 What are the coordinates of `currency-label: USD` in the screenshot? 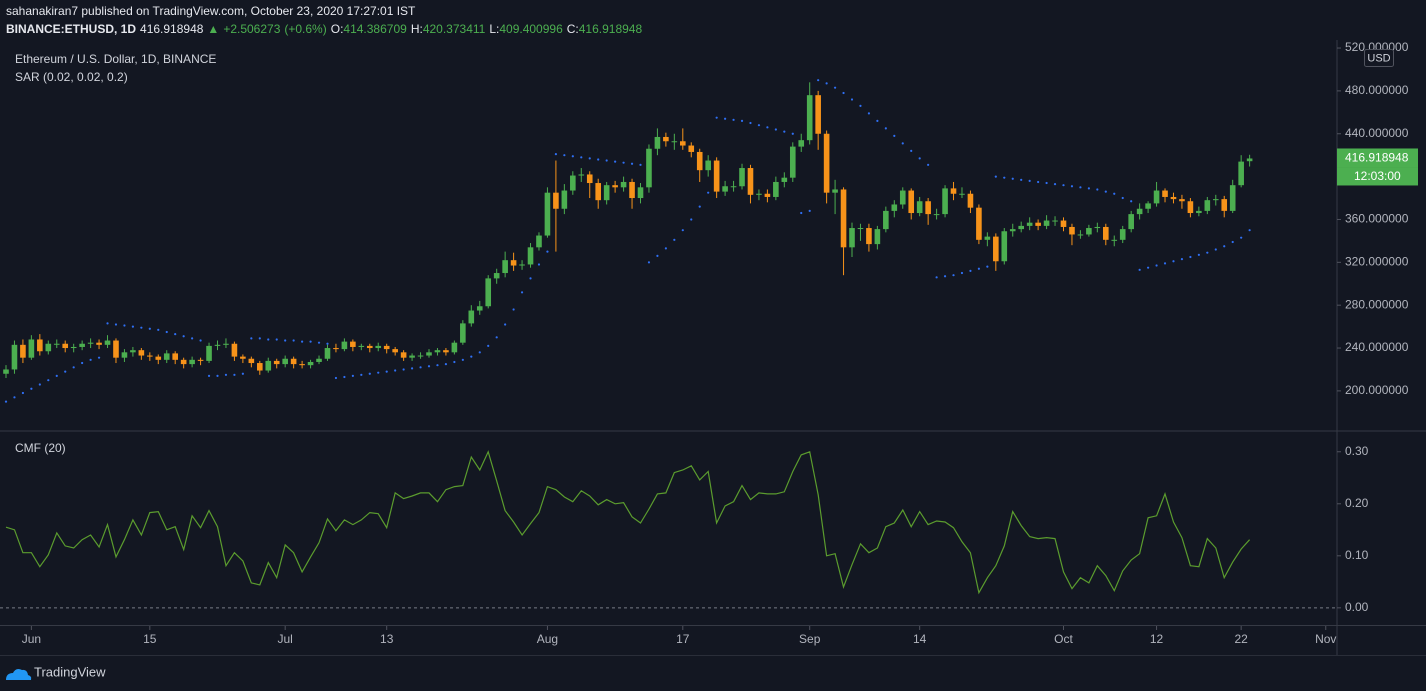 It's located at (1378, 58).